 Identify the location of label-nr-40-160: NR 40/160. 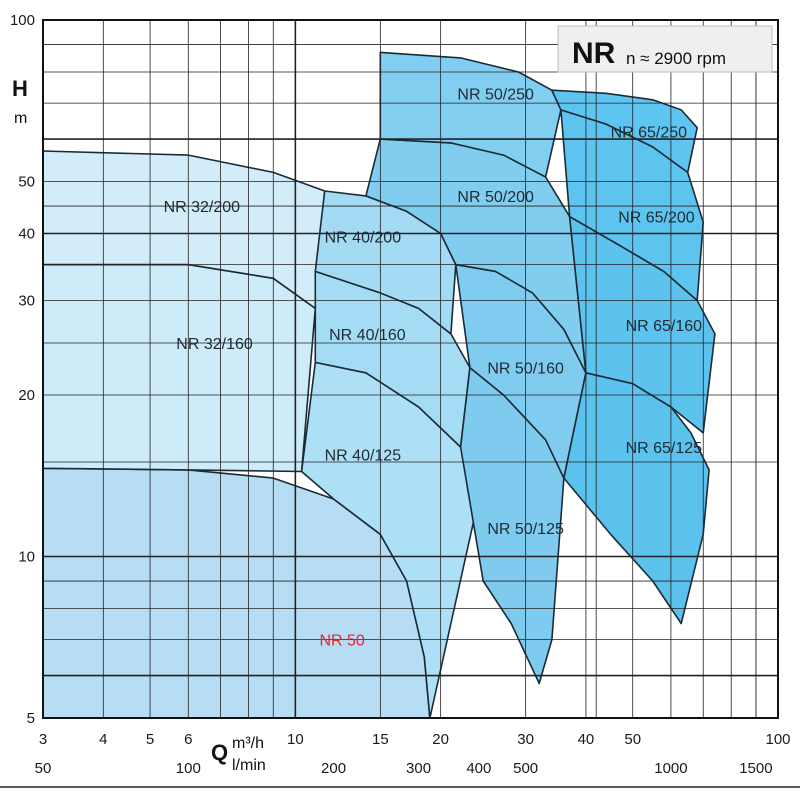
(367, 335).